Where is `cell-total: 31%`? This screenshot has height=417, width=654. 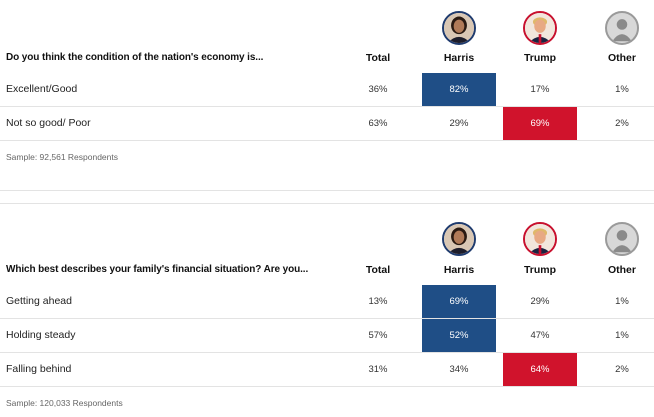
cell-total: 31% is located at coordinates (378, 369).